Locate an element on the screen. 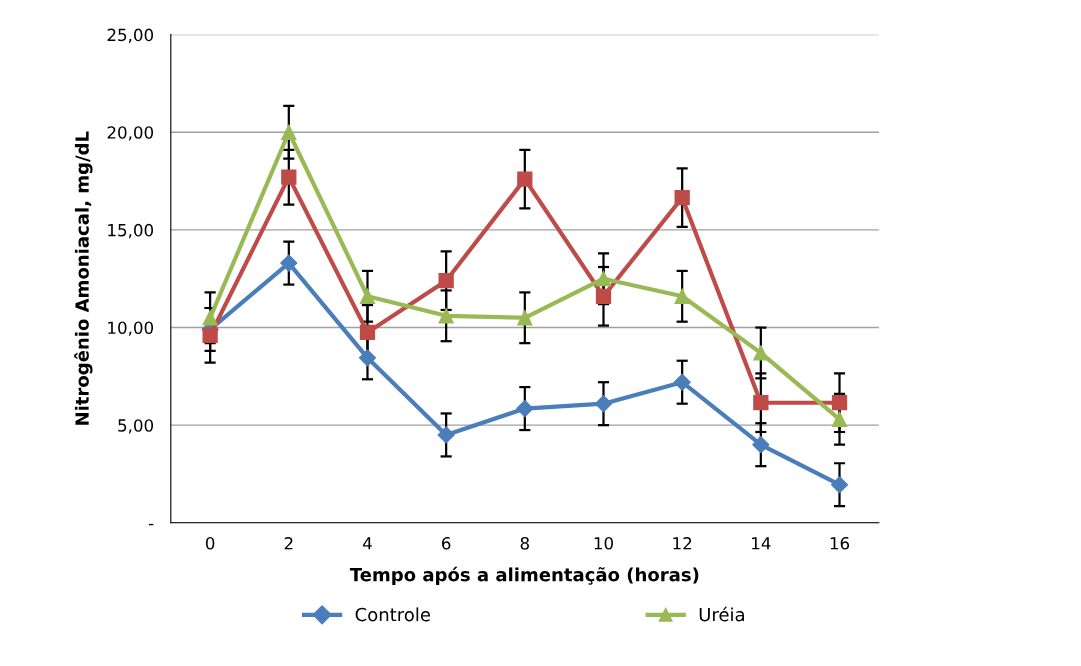  x-tick-label: 16 is located at coordinates (840, 543).